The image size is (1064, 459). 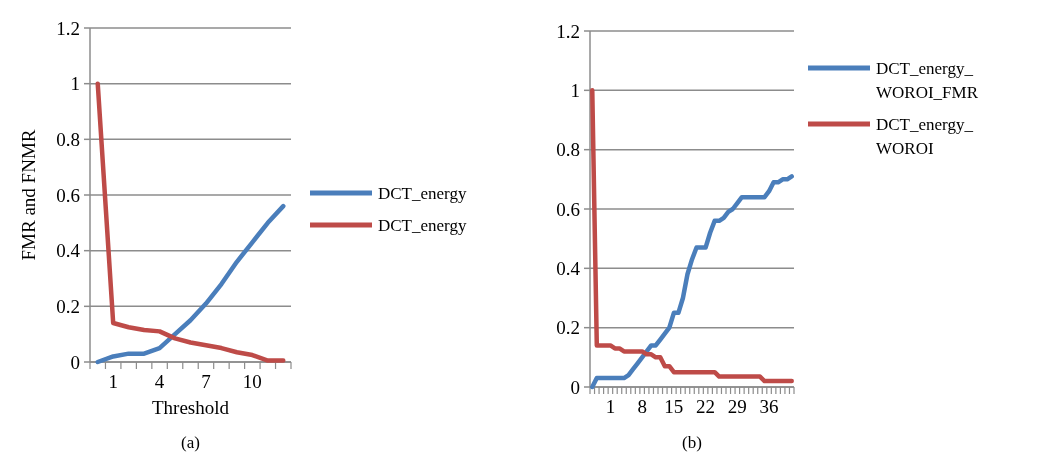 I want to click on x-tick-label: 10, so click(x=252, y=381).